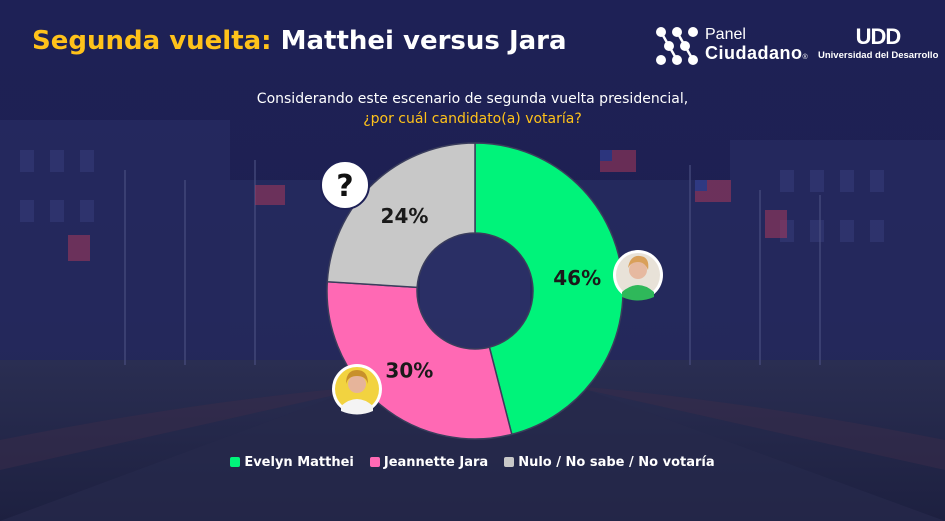 The width and height of the screenshot is (945, 521). Describe the element at coordinates (357, 389) in the screenshot. I see `avatar-jara` at that location.